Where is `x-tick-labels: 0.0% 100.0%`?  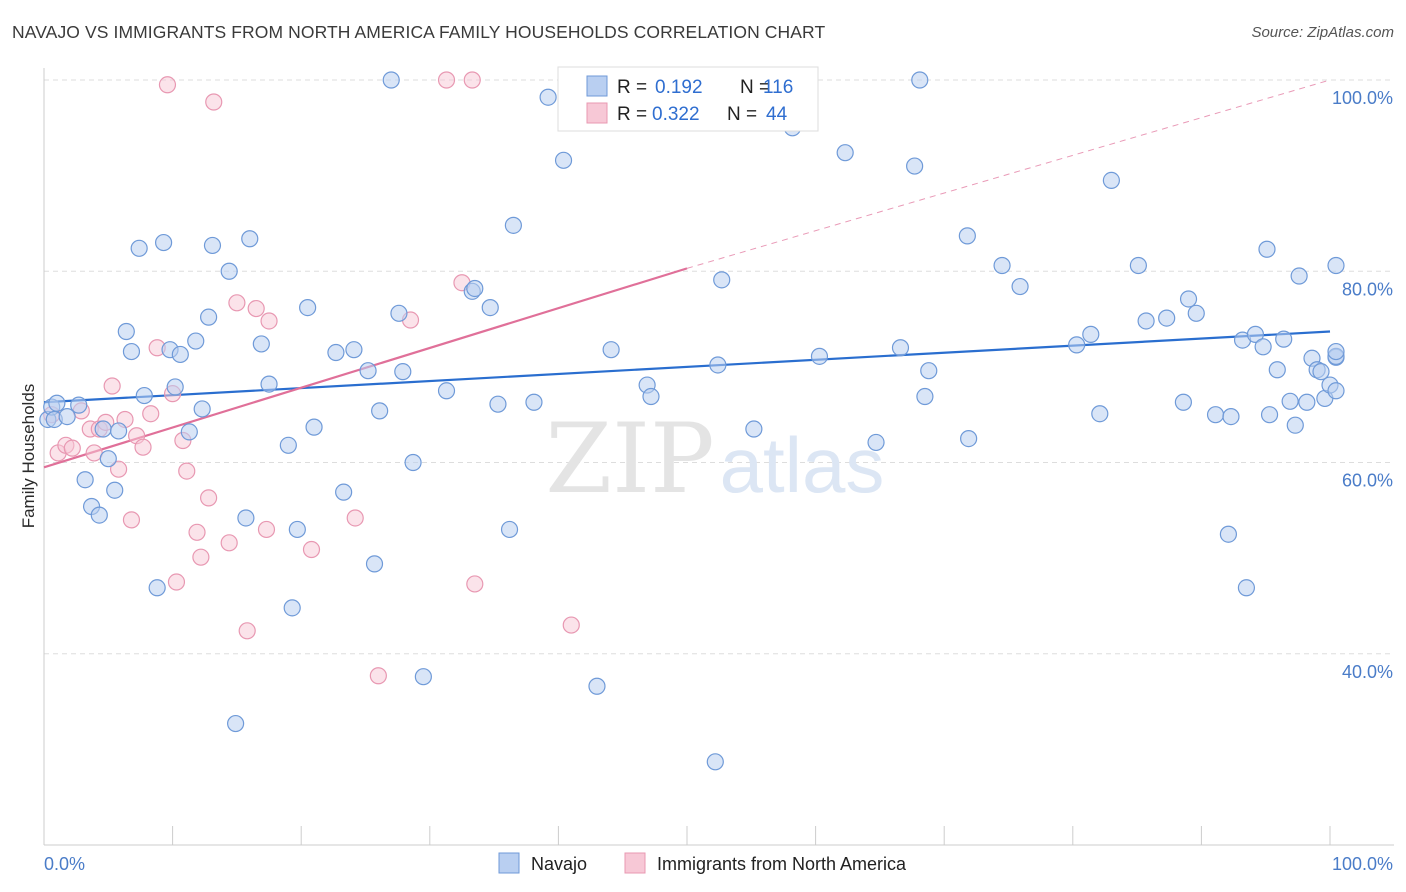 x-tick-labels: 0.0% 100.0% is located at coordinates (718, 864).